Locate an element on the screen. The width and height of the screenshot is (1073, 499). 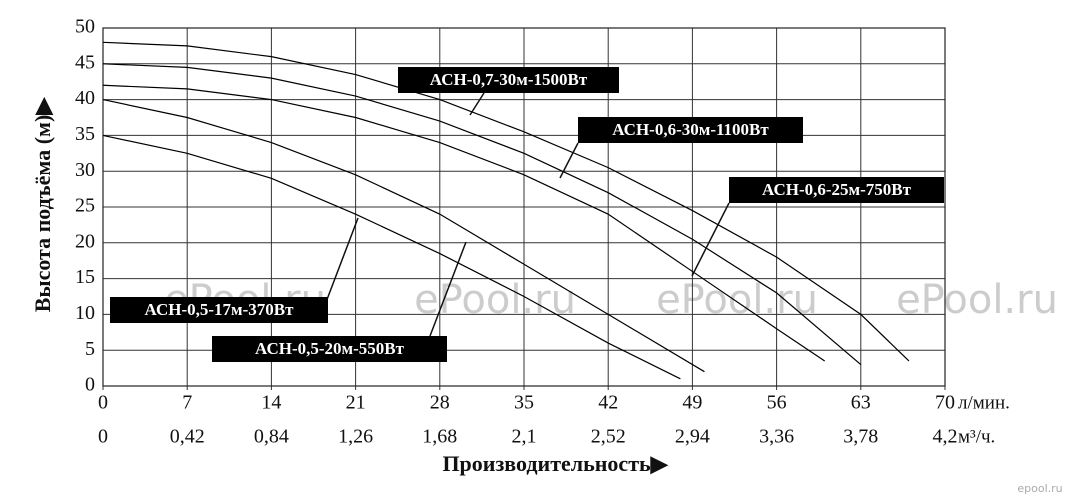
x2-unit: м³/ч. is located at coordinates (976, 436).